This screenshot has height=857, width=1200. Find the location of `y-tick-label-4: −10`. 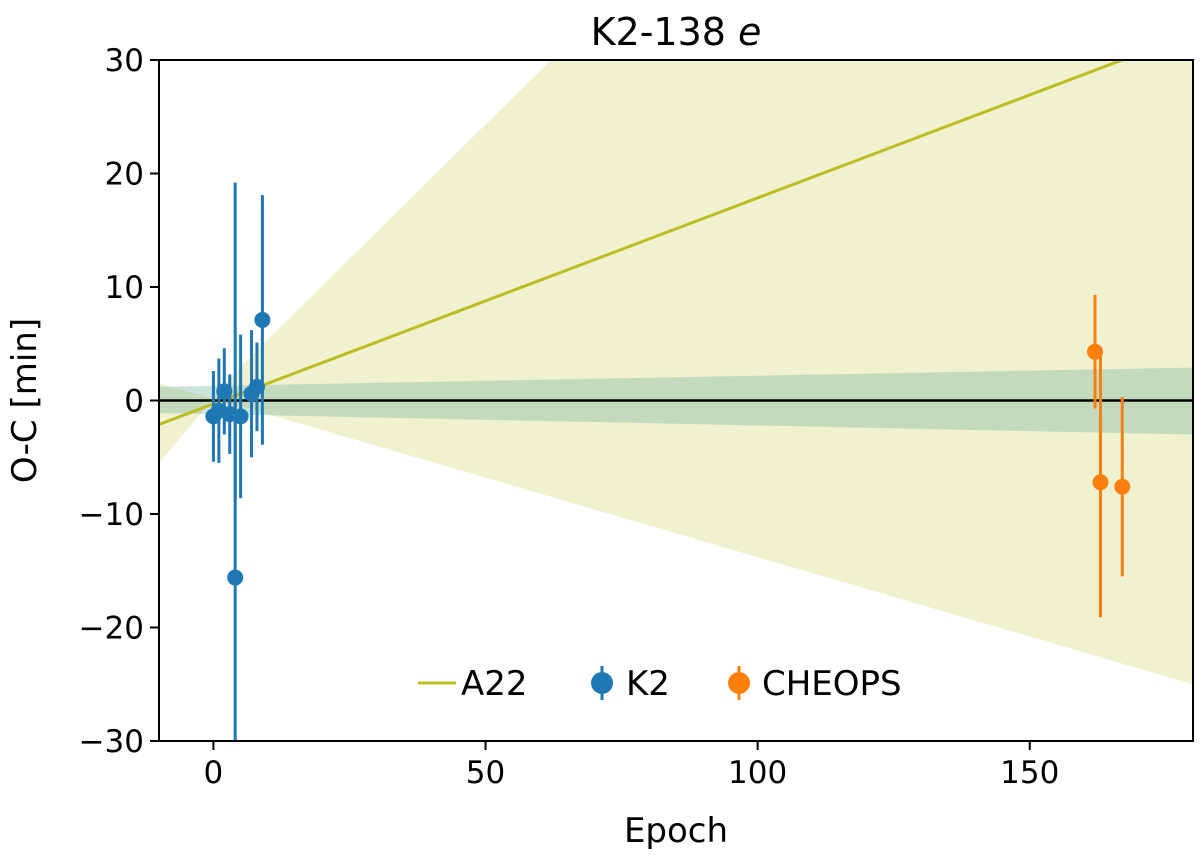

y-tick-label-4: −10 is located at coordinates (111, 515).